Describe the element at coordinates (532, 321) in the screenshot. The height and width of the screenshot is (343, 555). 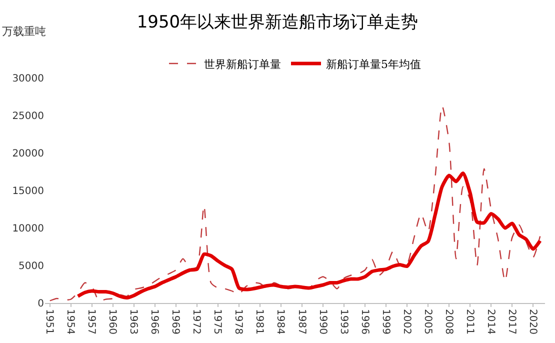
I see `x-tick-label: 2020` at that location.